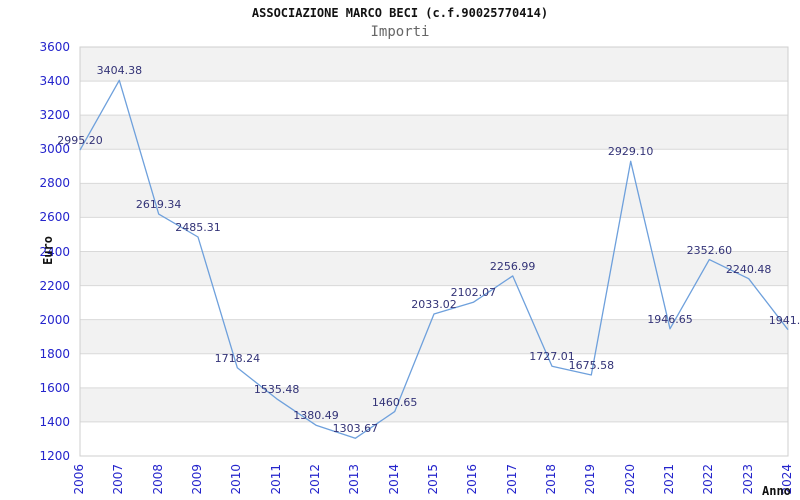 This screenshot has height=500, width=800. What do you see at coordinates (54, 421) in the screenshot?
I see `y-tick-label: 1400` at bounding box center [54, 421].